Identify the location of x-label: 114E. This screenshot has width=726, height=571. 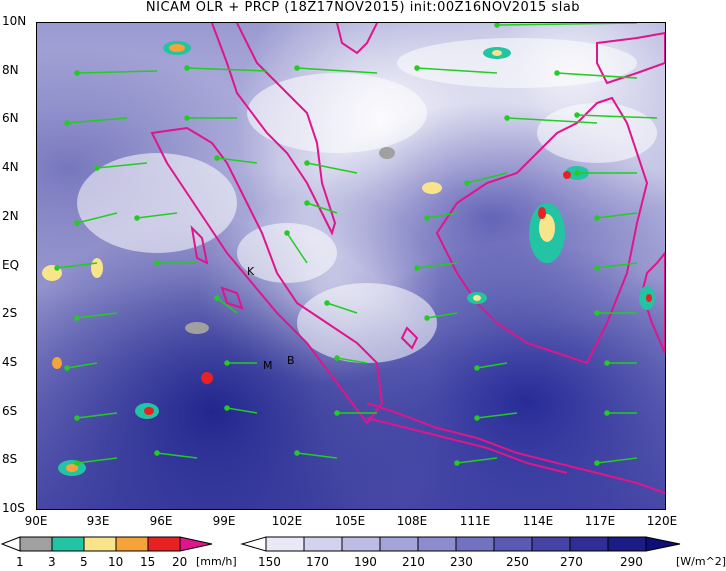
(538, 521).